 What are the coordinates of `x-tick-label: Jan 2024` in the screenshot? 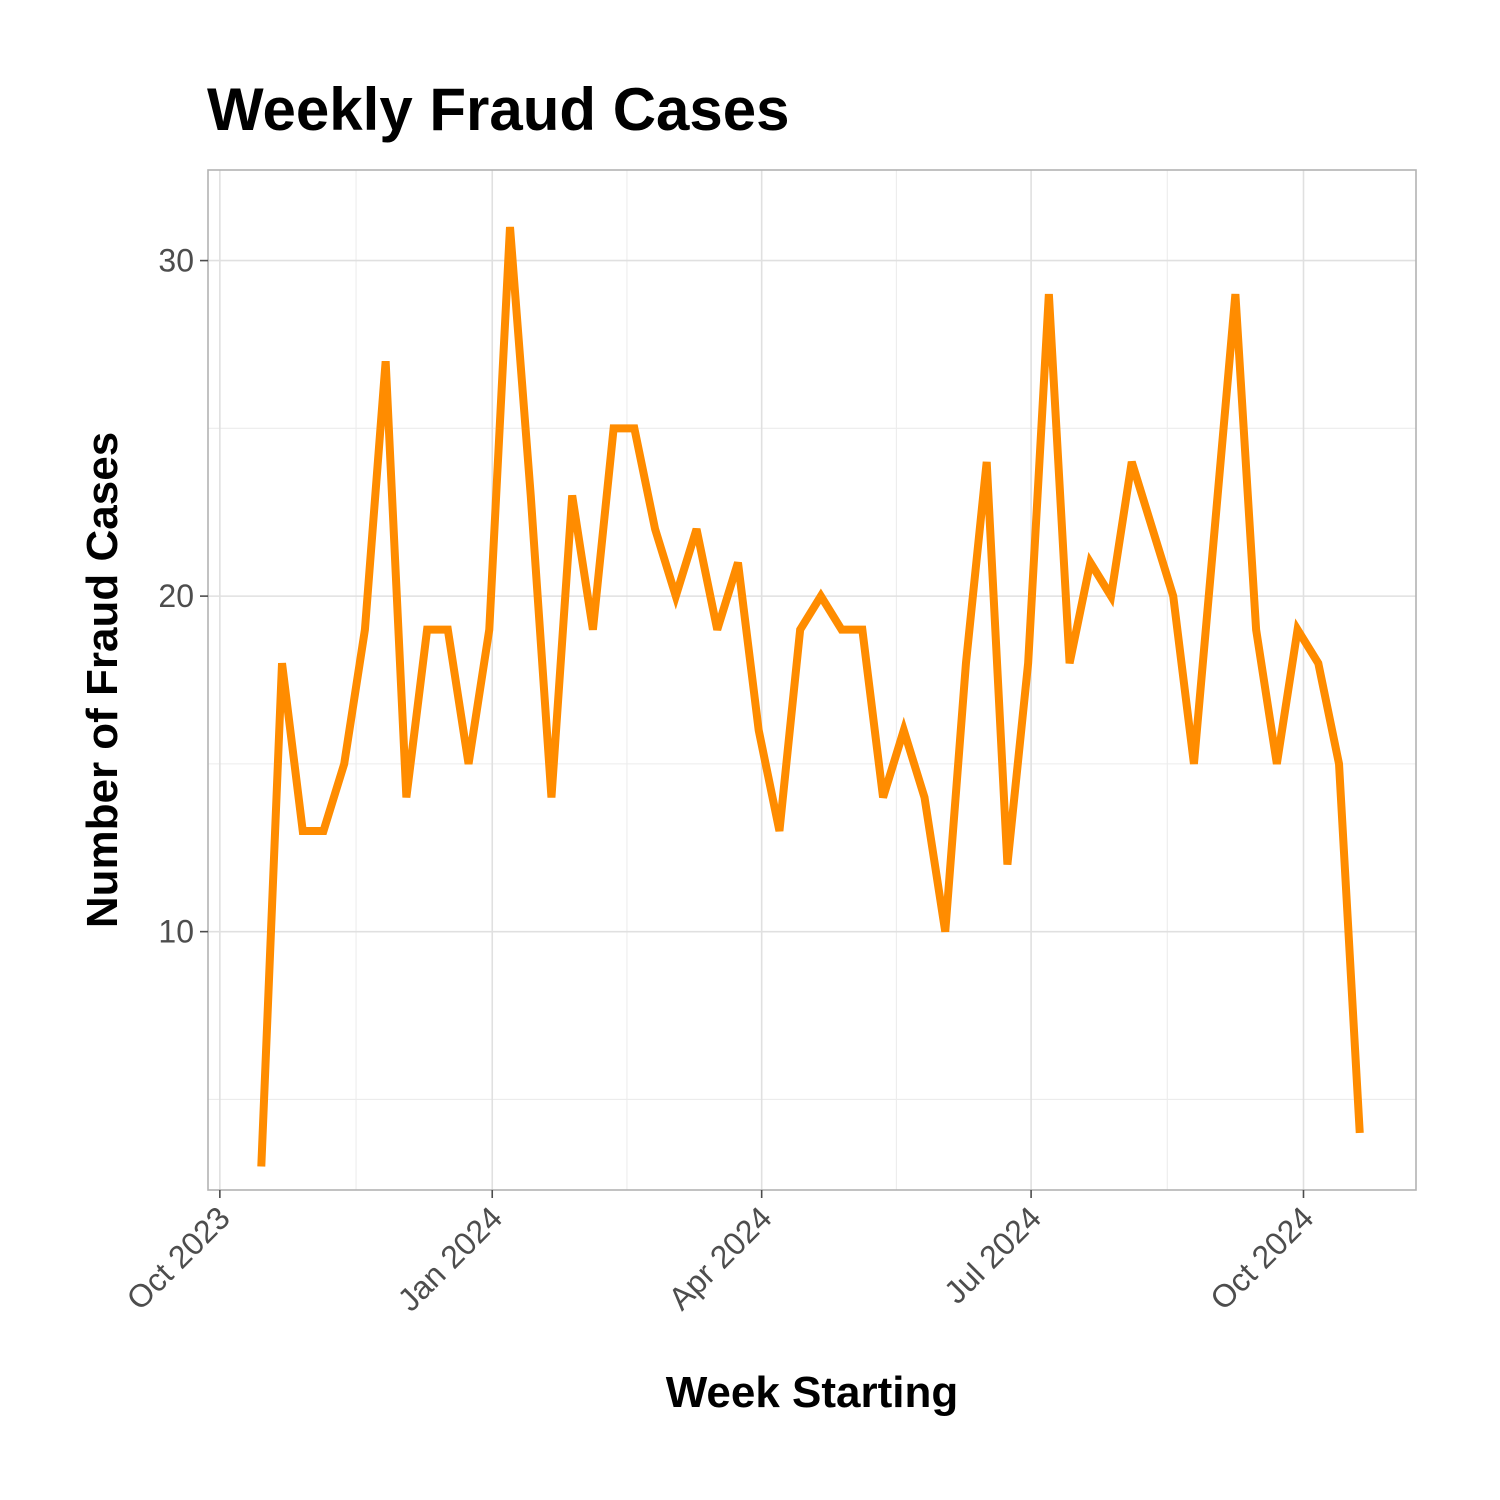 It's located at (450, 1258).